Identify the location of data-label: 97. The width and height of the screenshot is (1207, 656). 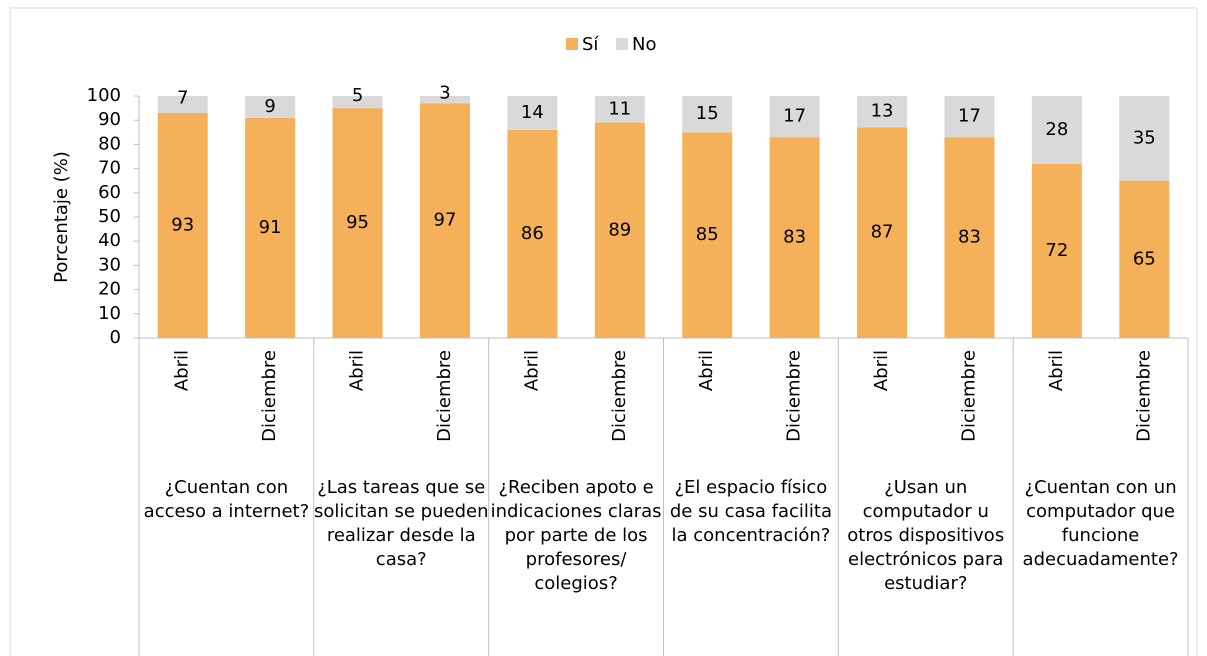
(445, 220).